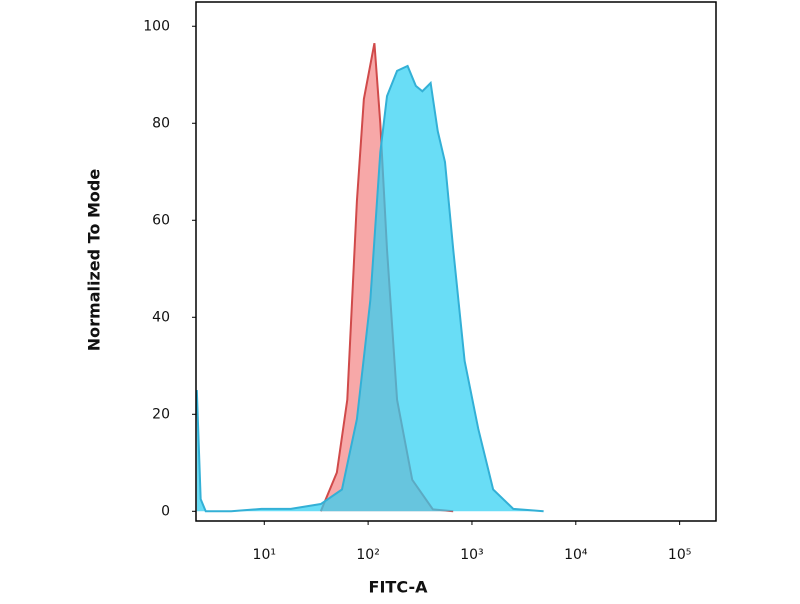  What do you see at coordinates (399, 587) in the screenshot?
I see `x-axis-label: FITC-A` at bounding box center [399, 587].